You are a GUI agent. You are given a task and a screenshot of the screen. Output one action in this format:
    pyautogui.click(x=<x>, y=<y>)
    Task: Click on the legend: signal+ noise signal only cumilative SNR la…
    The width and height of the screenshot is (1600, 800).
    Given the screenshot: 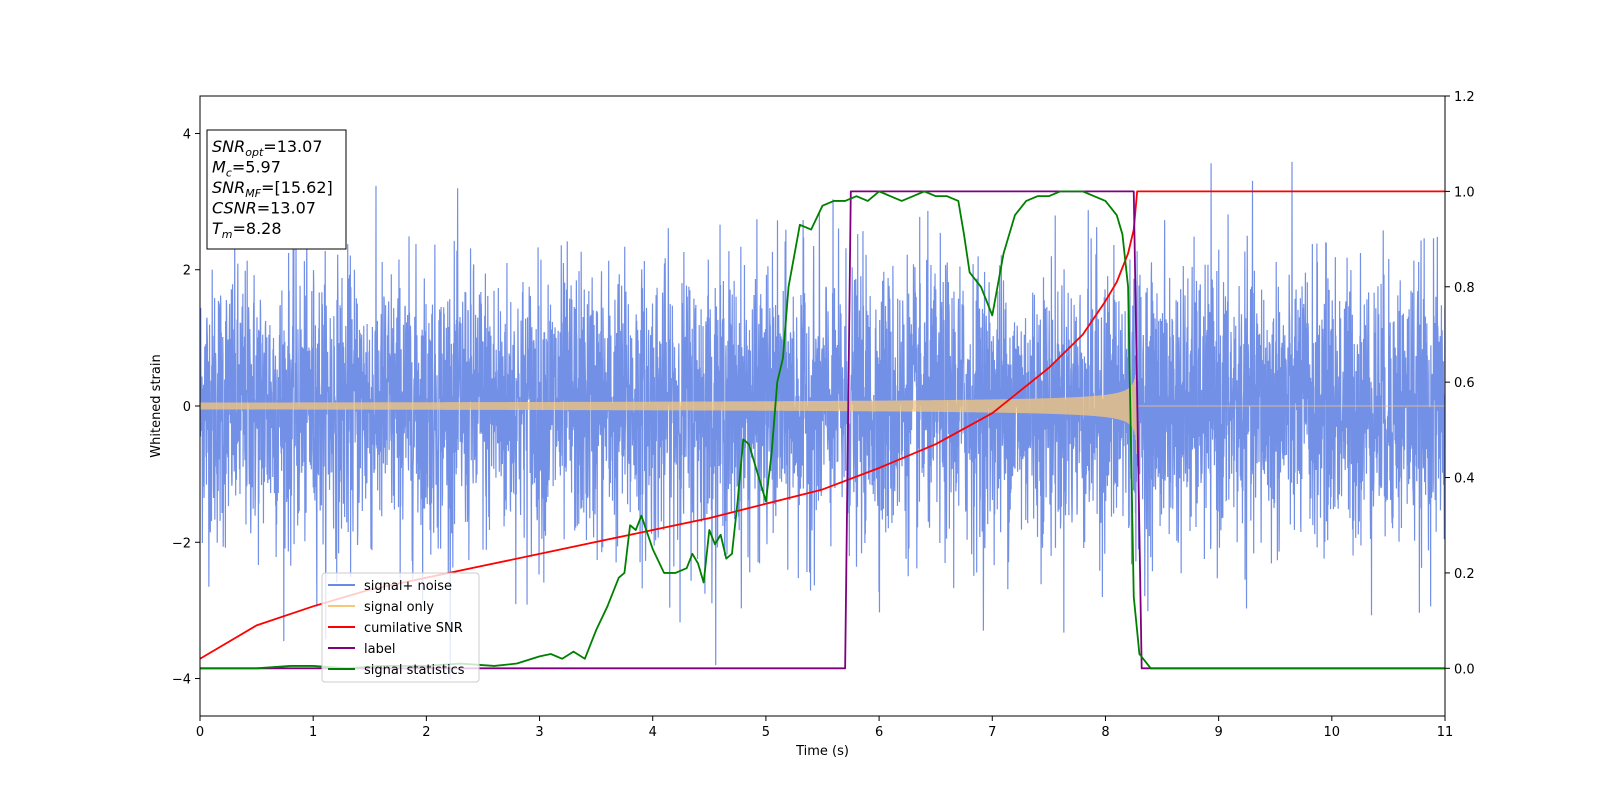 What is the action you would take?
    pyautogui.click(x=400, y=627)
    